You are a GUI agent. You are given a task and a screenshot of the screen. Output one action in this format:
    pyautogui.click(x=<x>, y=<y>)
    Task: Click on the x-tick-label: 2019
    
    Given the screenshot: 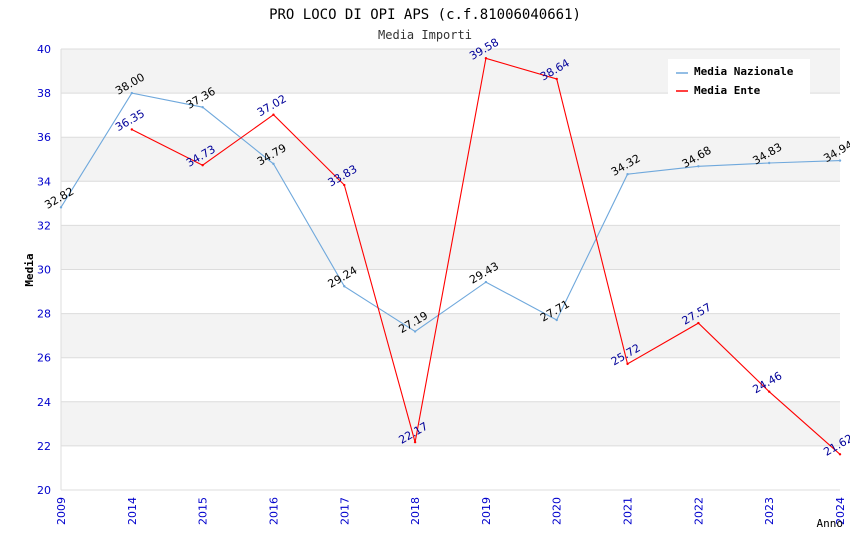 What is the action you would take?
    pyautogui.click(x=486, y=511)
    